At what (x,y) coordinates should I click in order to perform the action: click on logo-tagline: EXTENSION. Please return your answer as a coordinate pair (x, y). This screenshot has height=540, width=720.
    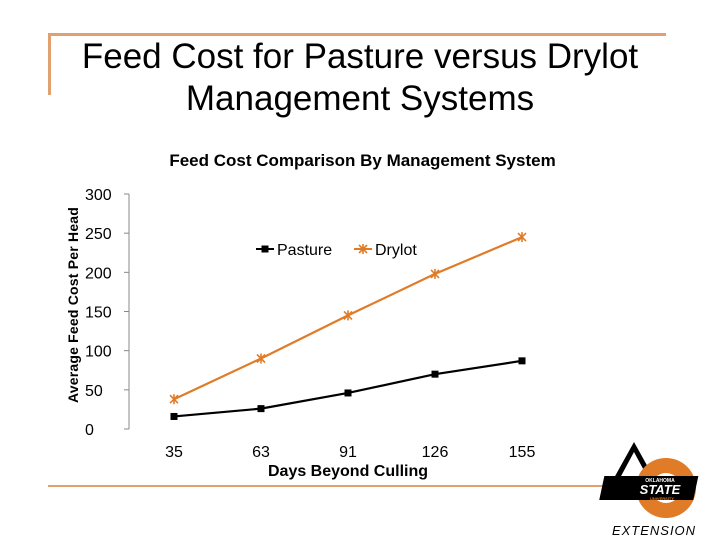
    Looking at the image, I should click on (654, 530).